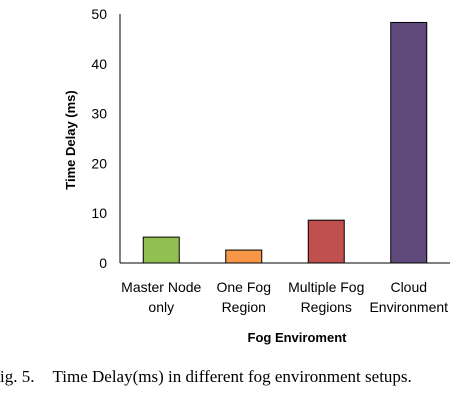  What do you see at coordinates (244, 297) in the screenshot?
I see `x-category-label: One Fog Region` at bounding box center [244, 297].